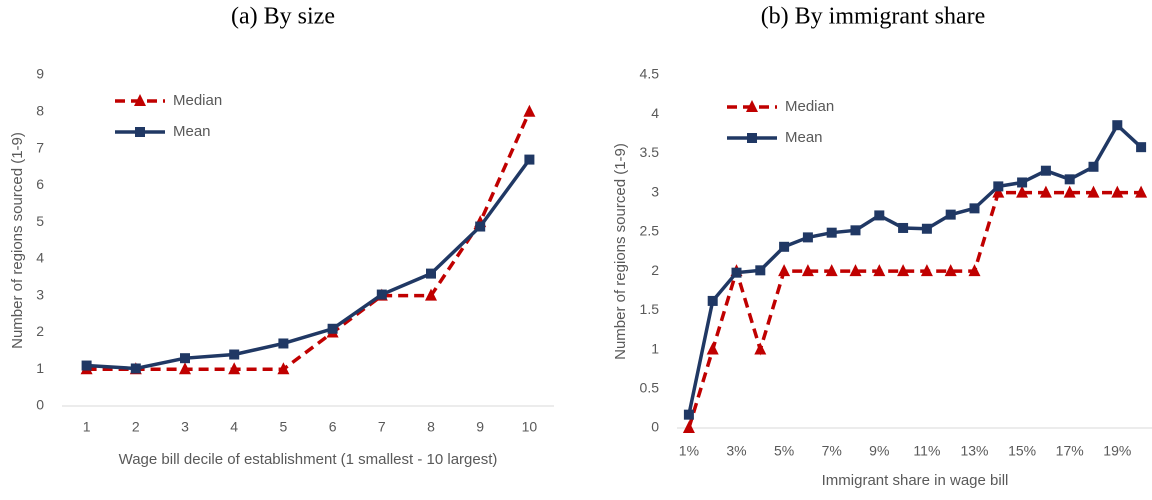  Describe the element at coordinates (1070, 451) in the screenshot. I see `x-tick-label: 17%` at that location.